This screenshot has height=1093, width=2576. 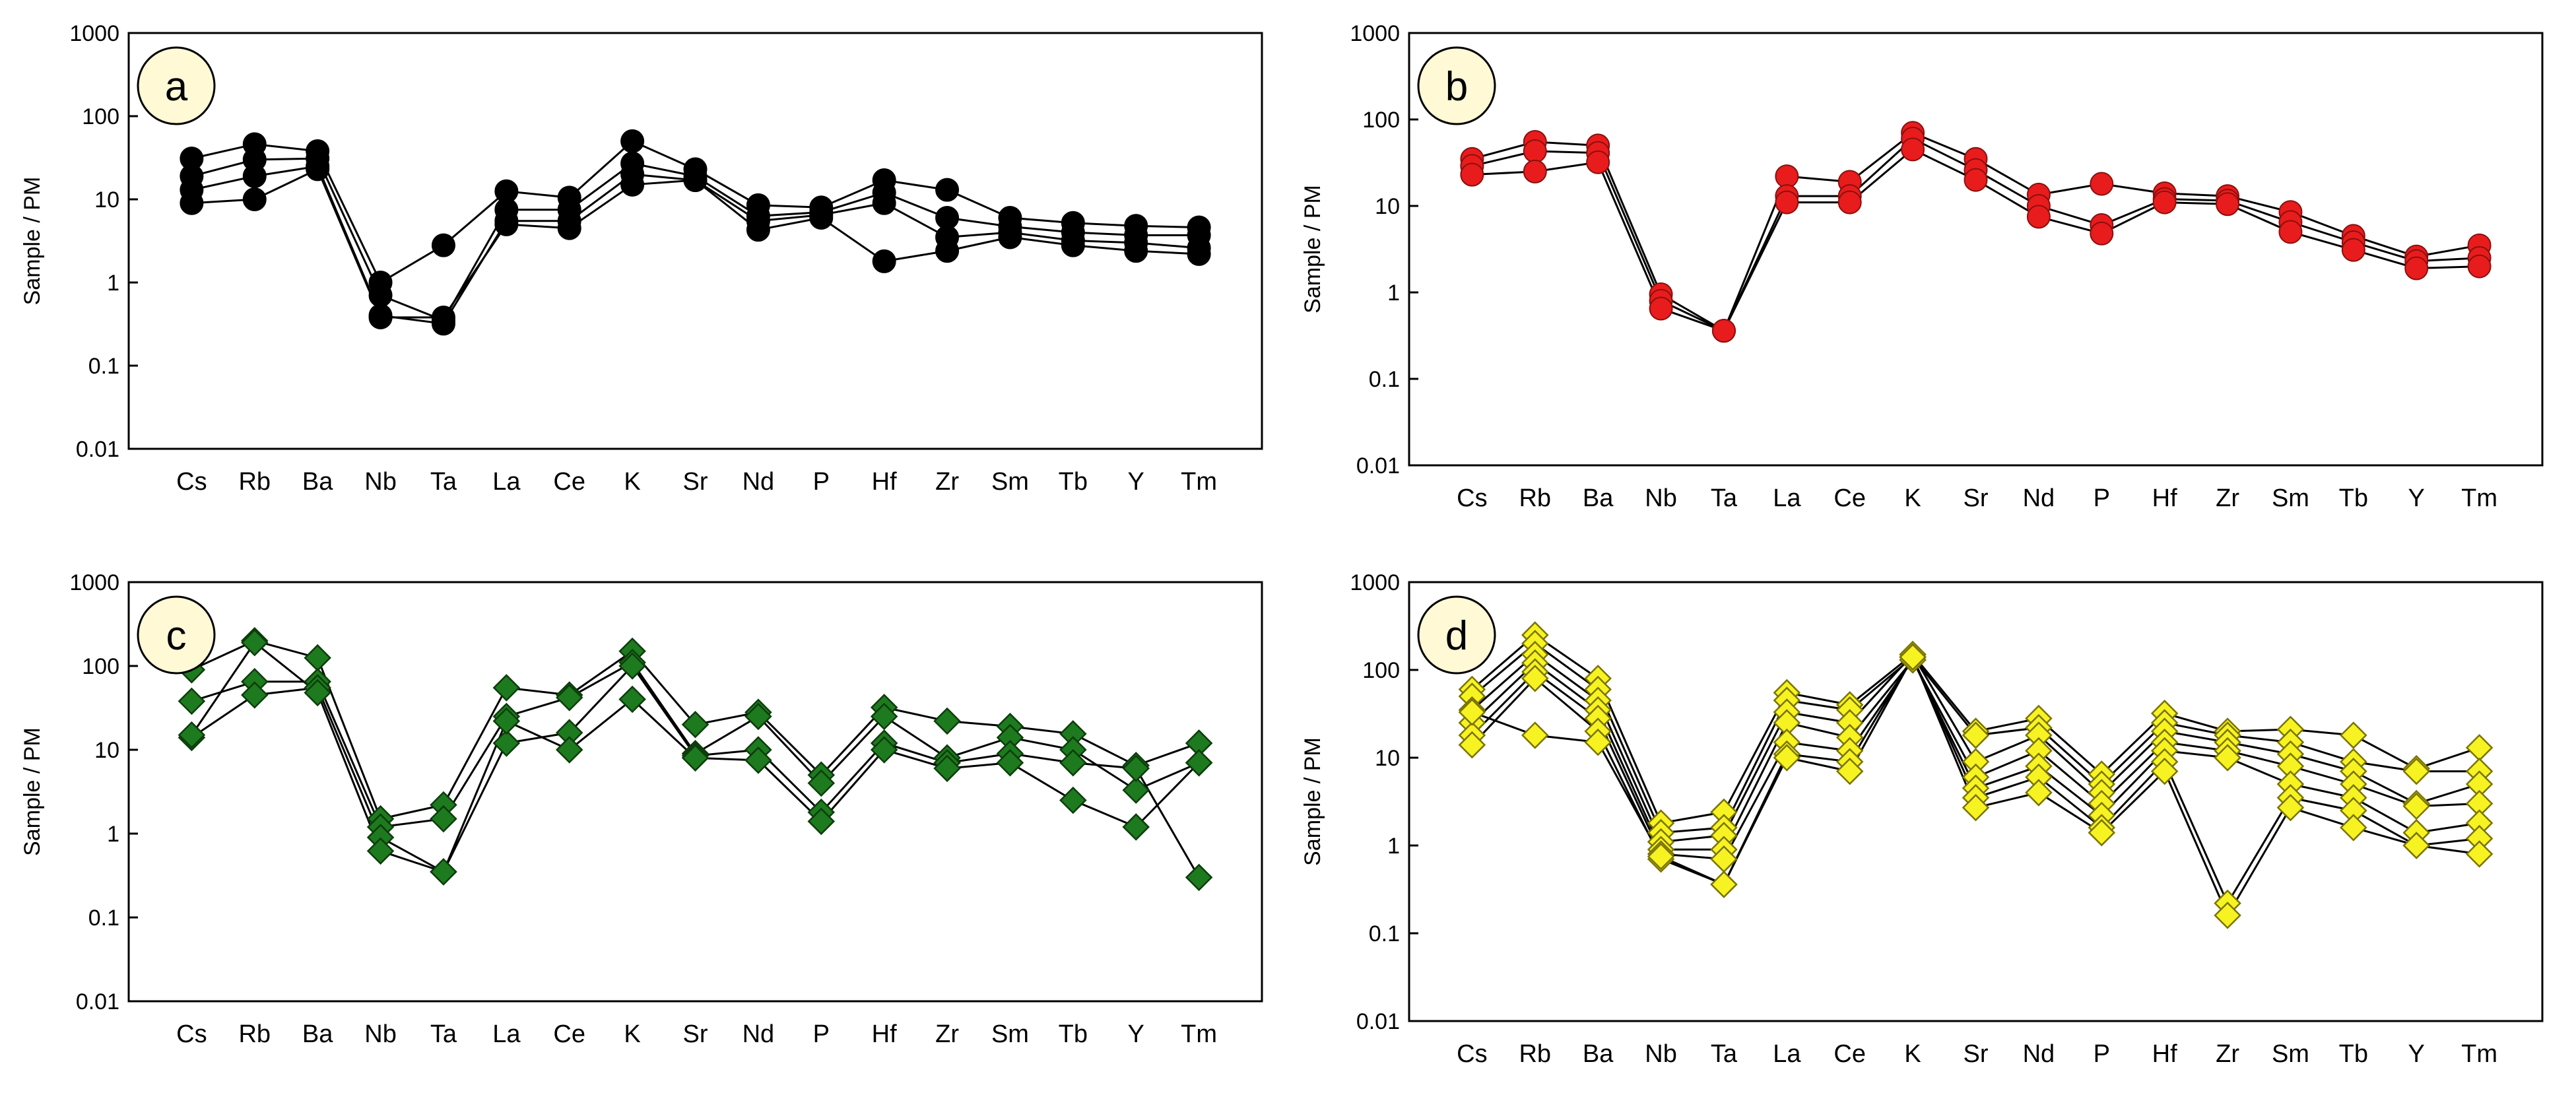 I want to click on x-tick-label: Nb, so click(x=380, y=482).